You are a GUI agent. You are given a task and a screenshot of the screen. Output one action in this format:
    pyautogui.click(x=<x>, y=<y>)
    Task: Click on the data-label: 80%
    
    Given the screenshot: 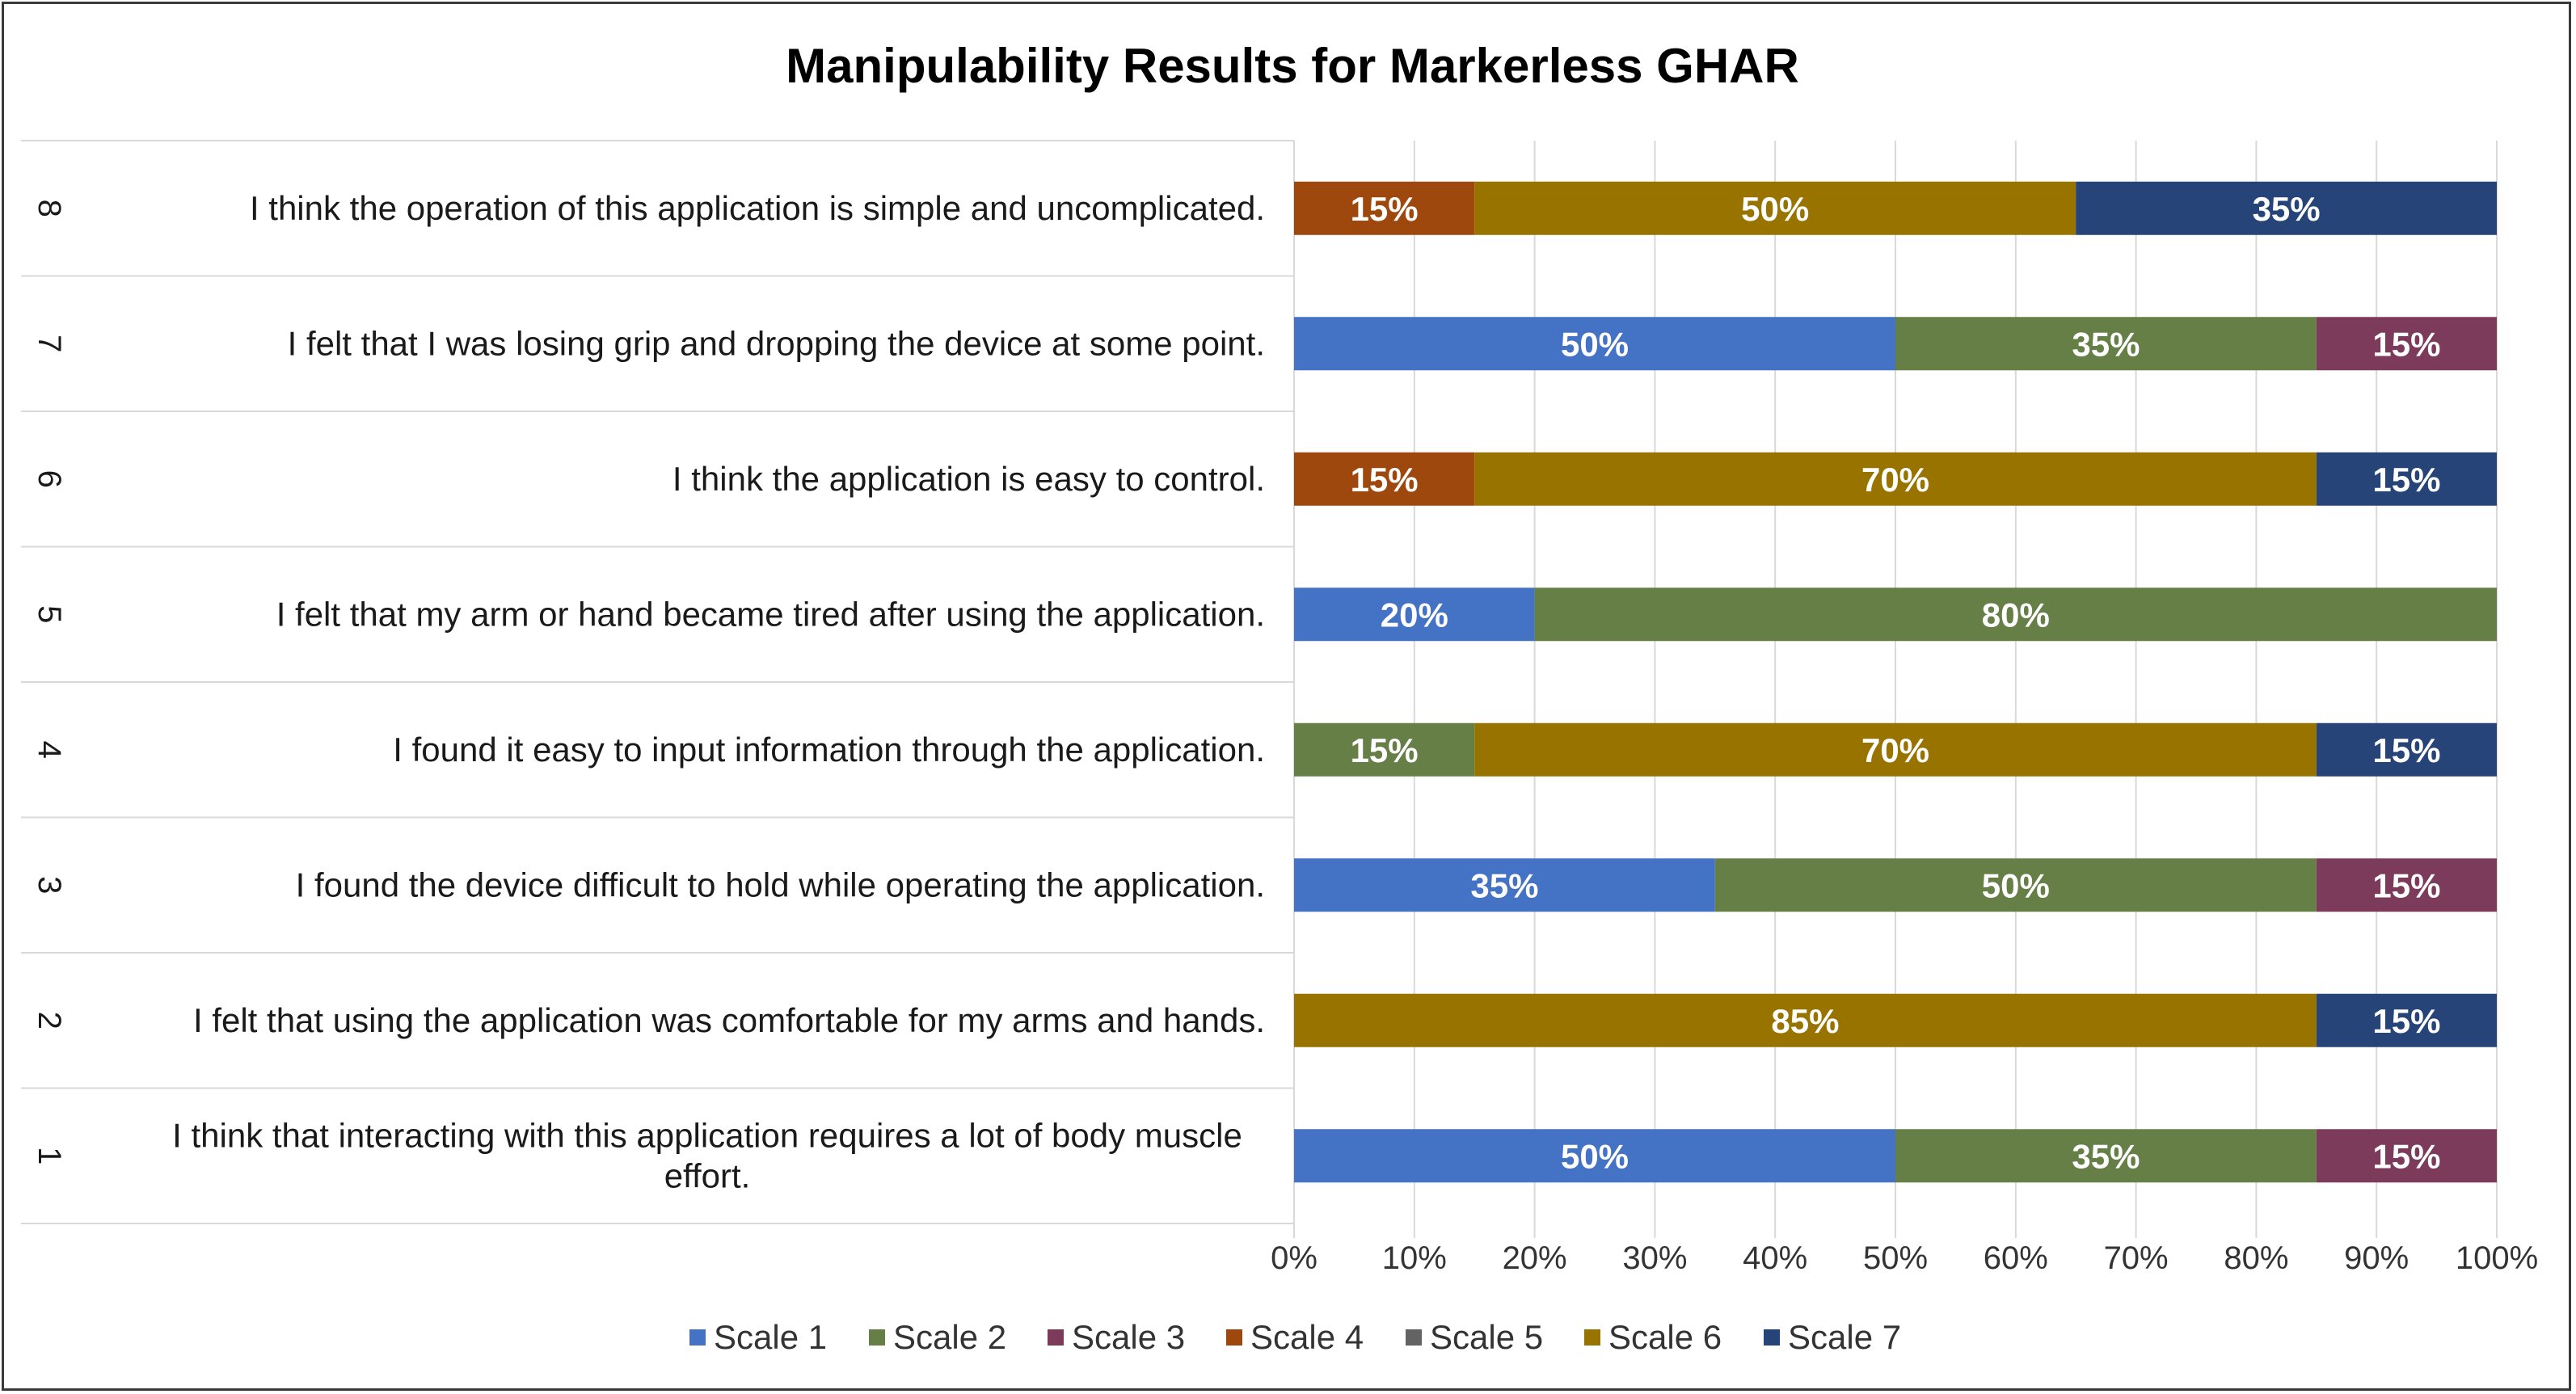 What is the action you would take?
    pyautogui.click(x=2016, y=615)
    